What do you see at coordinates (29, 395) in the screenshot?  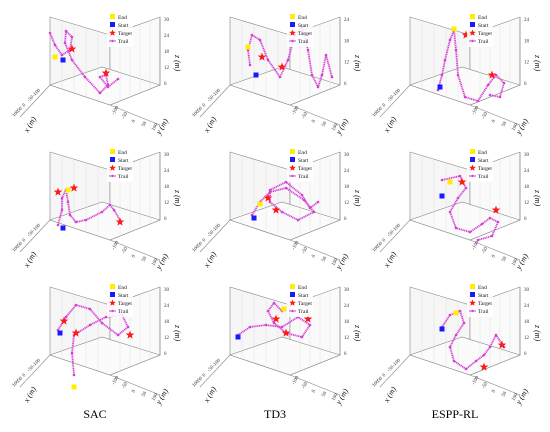 I see `x-axis-label: x (m)` at bounding box center [29, 395].